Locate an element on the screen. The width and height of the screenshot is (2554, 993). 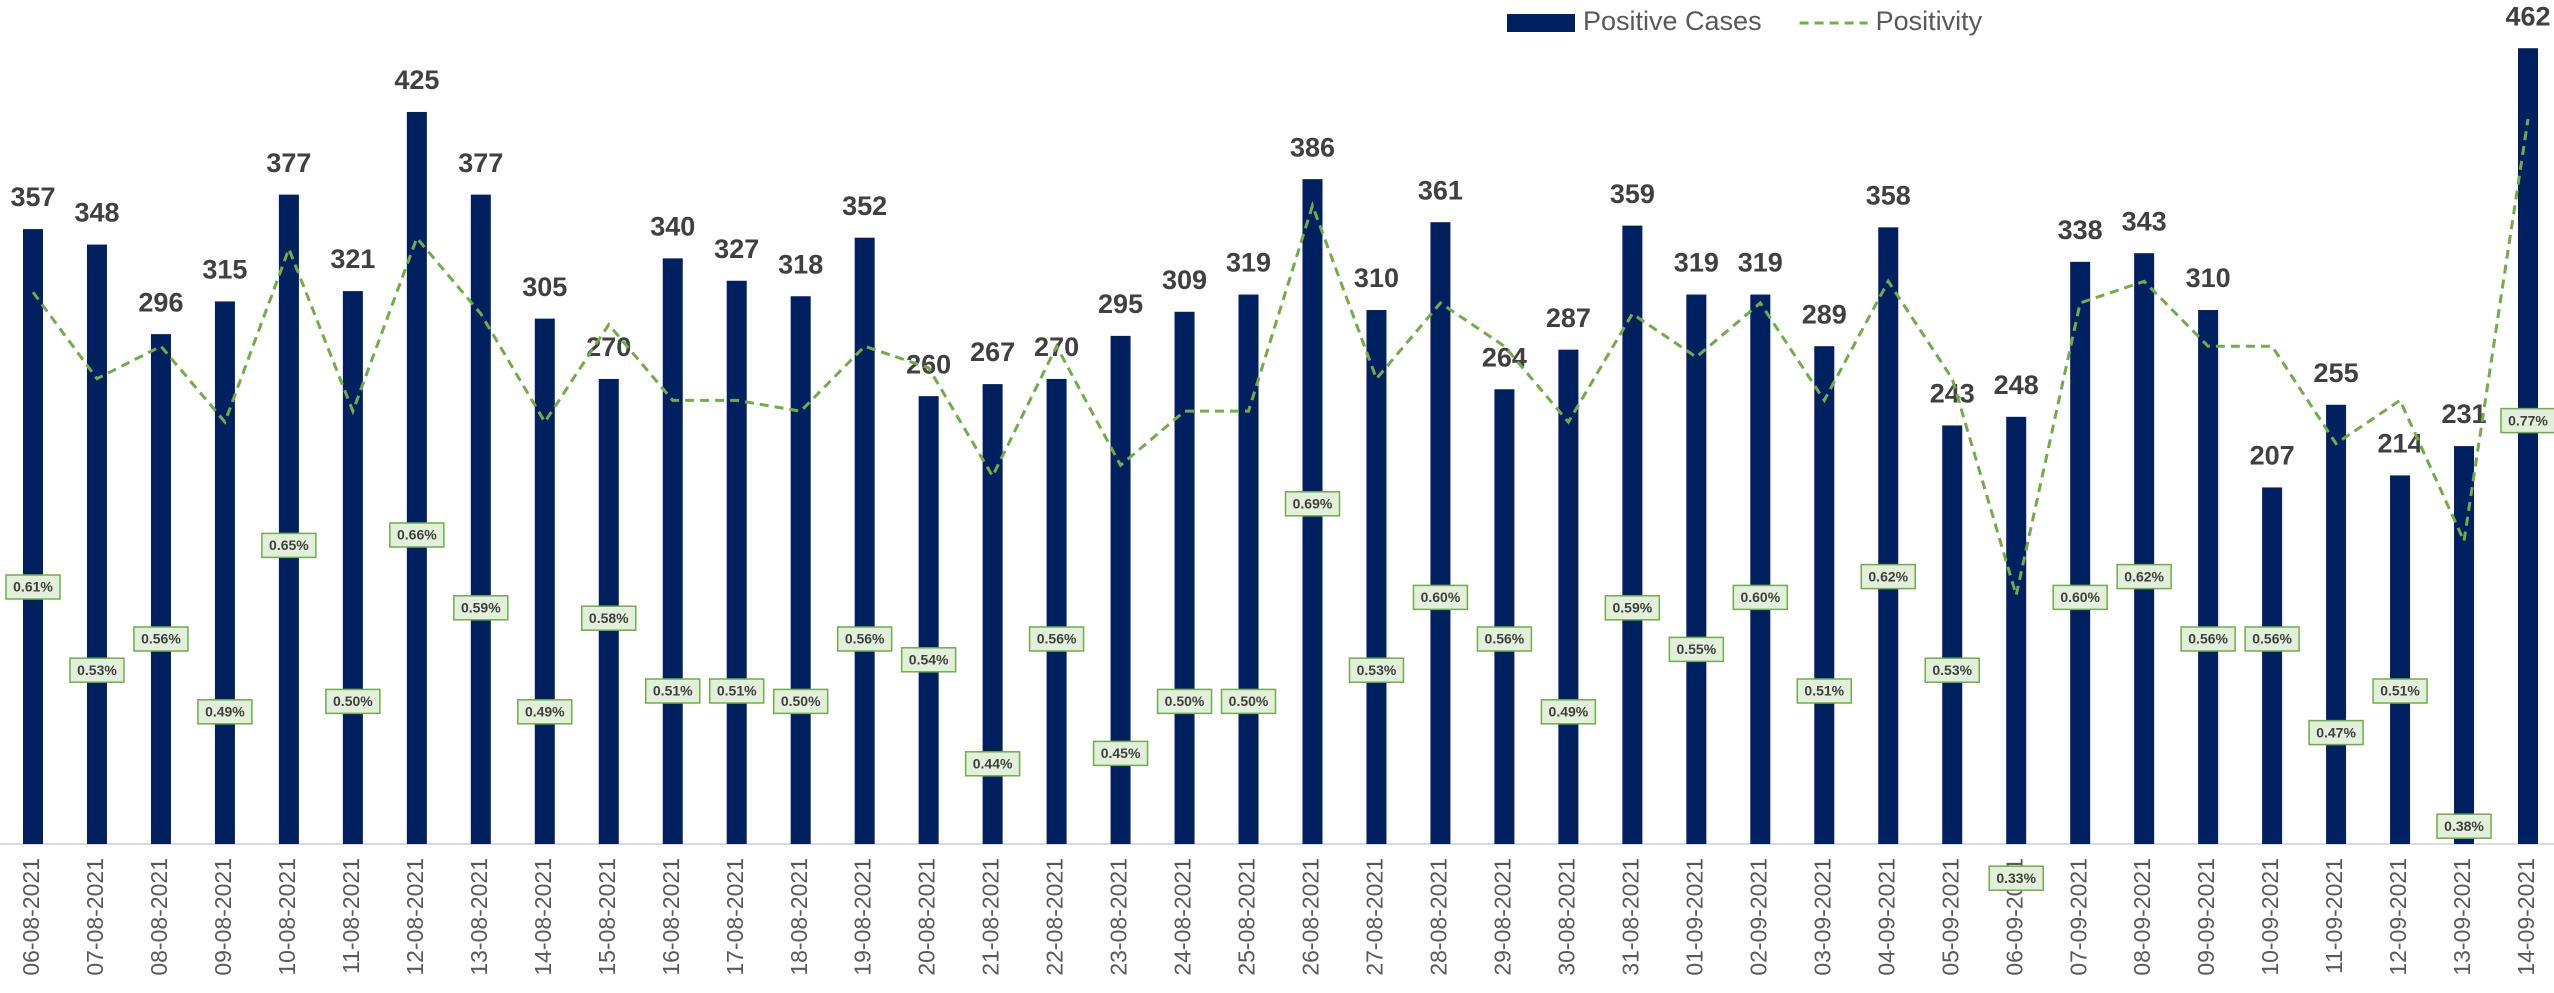
data-label: 0.77% is located at coordinates (2527, 420).